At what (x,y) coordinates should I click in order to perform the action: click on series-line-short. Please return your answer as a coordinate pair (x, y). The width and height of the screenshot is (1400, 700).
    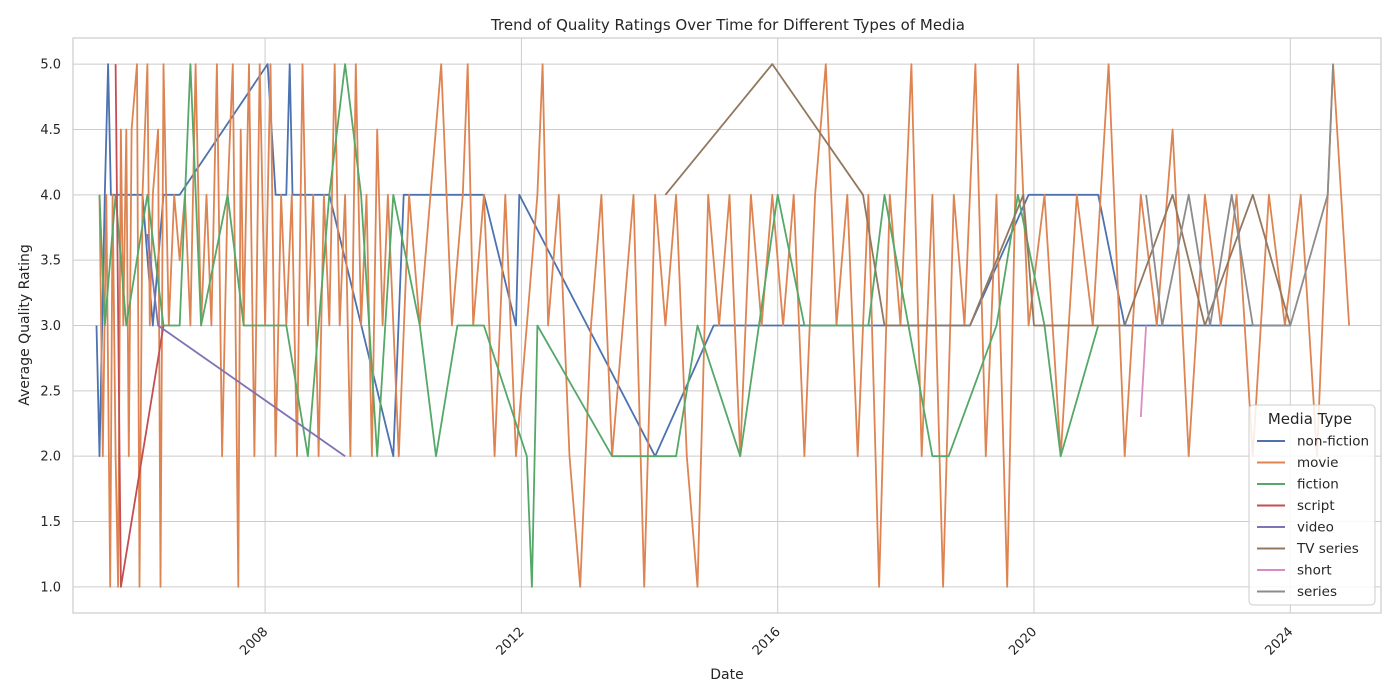
    Looking at the image, I should click on (1143, 371).